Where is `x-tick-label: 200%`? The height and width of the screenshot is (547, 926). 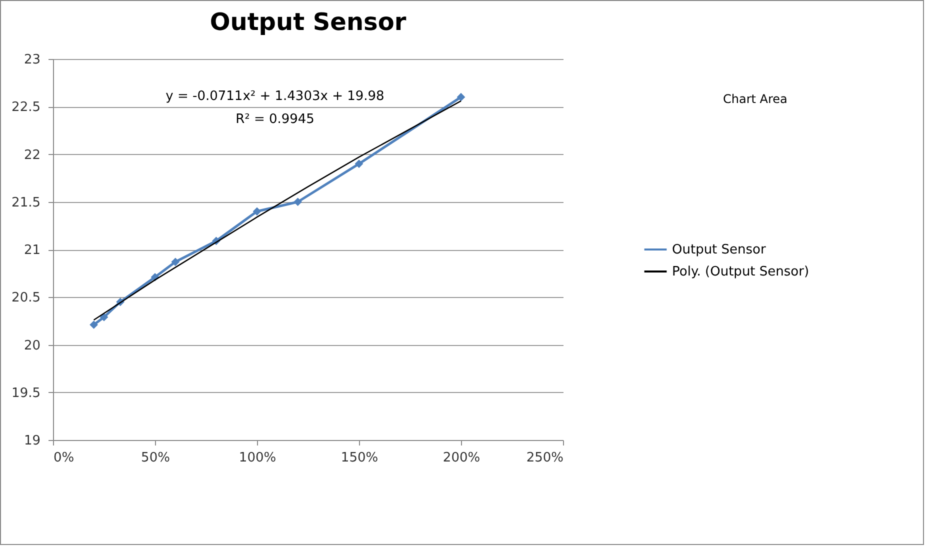 x-tick-label: 200% is located at coordinates (461, 458).